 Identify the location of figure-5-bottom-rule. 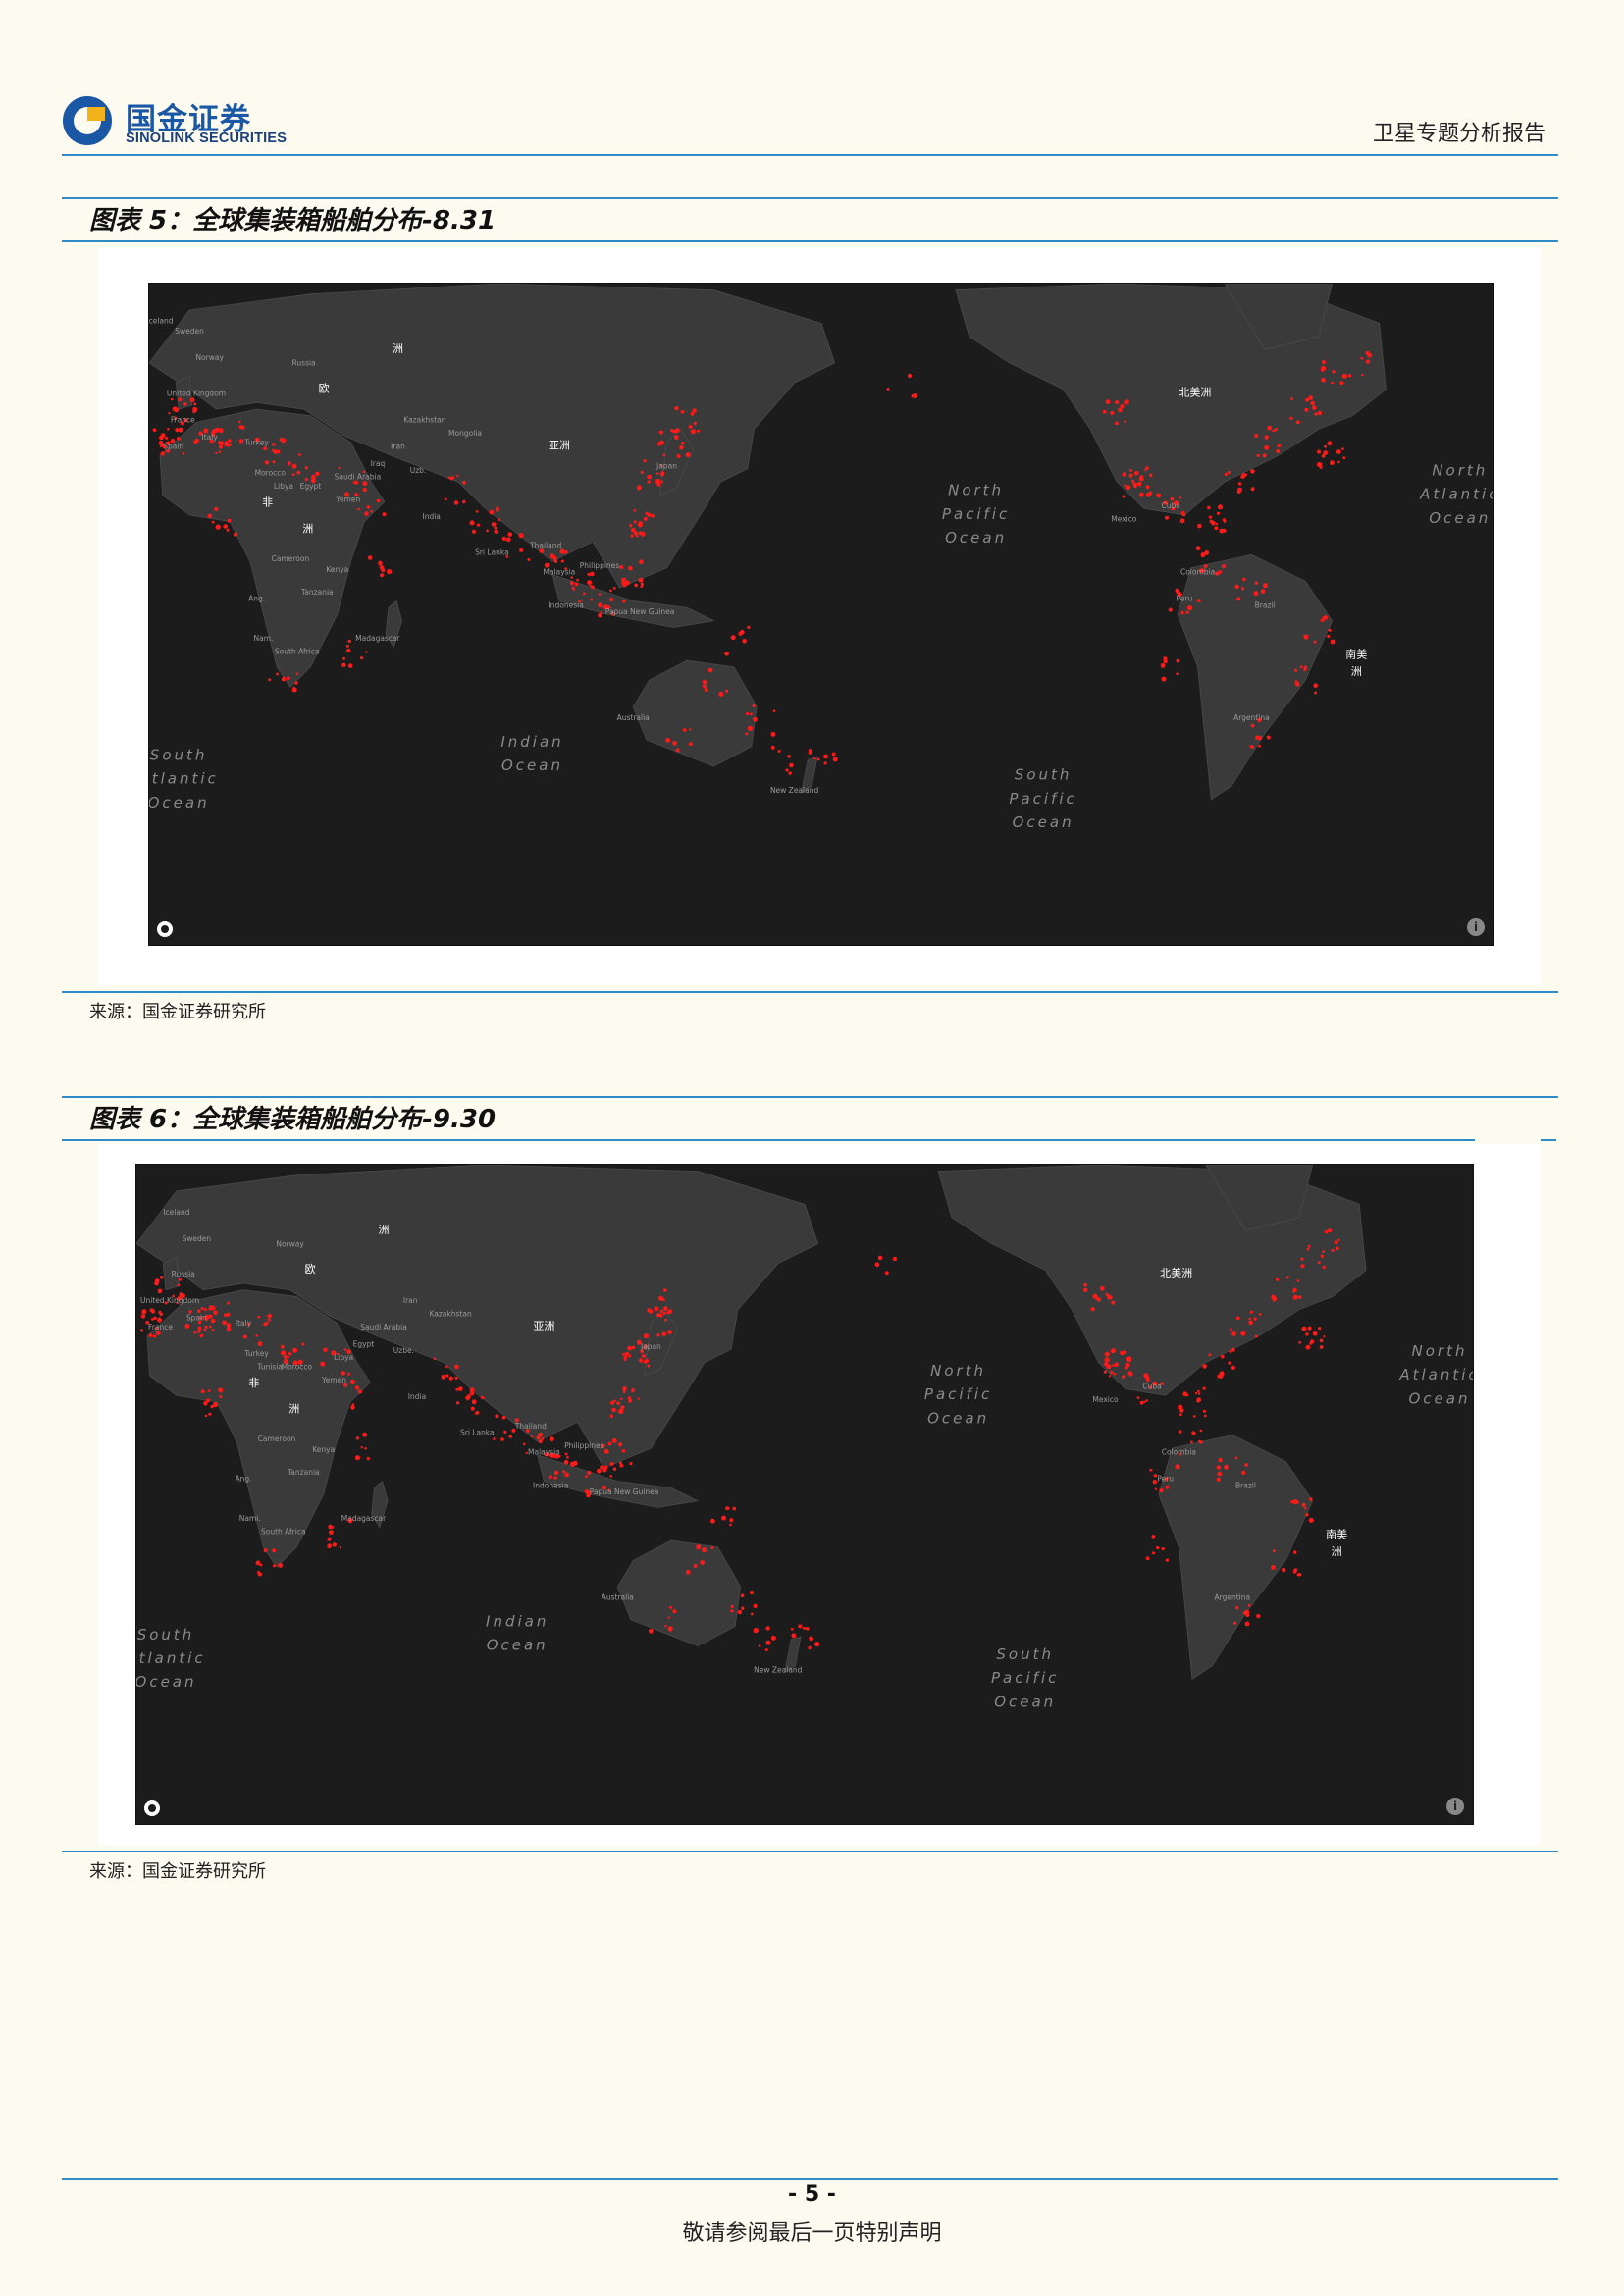
(810, 992).